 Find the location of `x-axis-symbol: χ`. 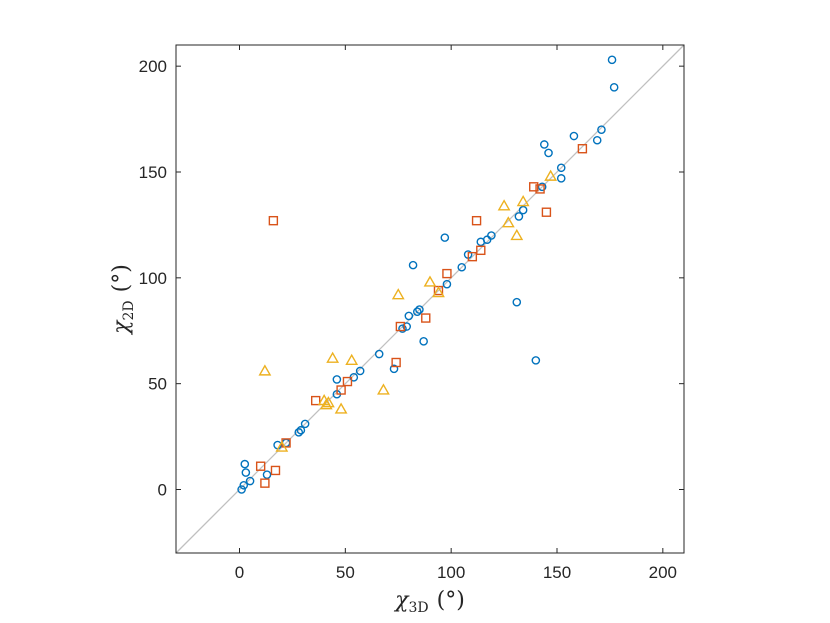

x-axis-symbol: χ is located at coordinates (401, 600).